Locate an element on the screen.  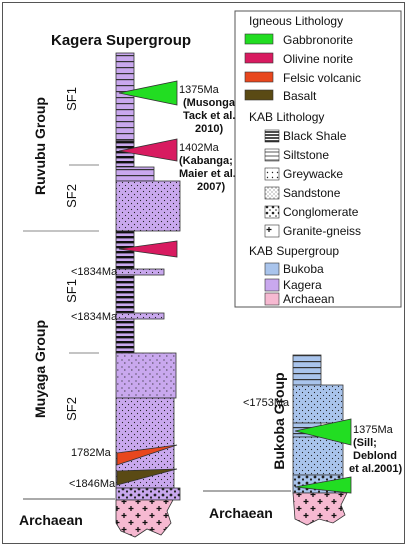
muyaga-sf2-label: SF2 is located at coordinates (71, 409).